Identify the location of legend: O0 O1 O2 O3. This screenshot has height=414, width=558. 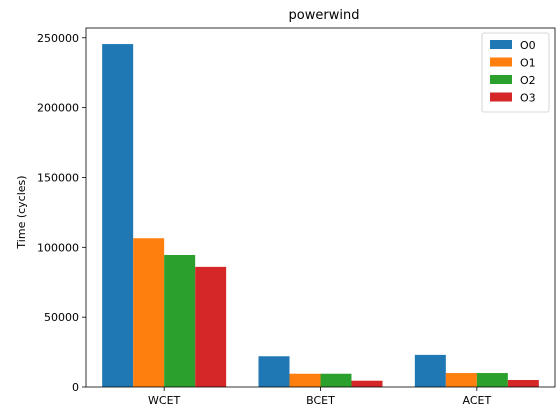
(515, 72).